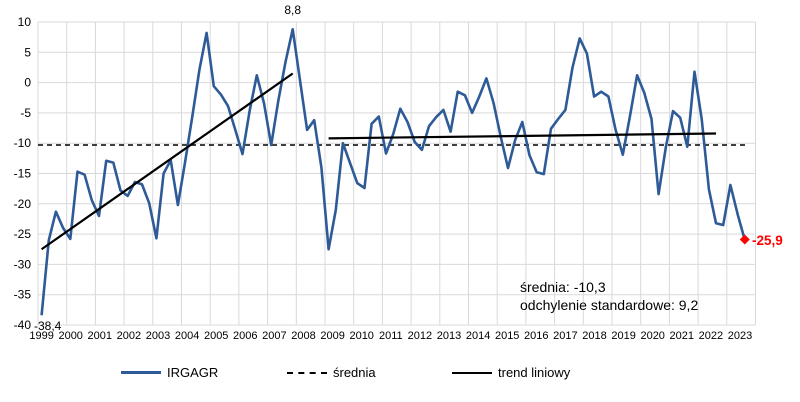 The width and height of the screenshot is (800, 402). What do you see at coordinates (41, 336) in the screenshot?
I see `x-axis-tick-label: 1999` at bounding box center [41, 336].